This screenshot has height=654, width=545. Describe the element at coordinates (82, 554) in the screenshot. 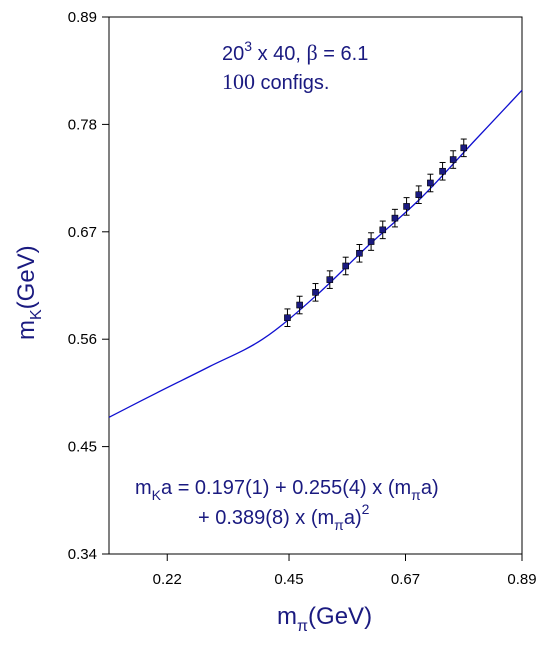

I see `y-tick-label: 0.34` at that location.